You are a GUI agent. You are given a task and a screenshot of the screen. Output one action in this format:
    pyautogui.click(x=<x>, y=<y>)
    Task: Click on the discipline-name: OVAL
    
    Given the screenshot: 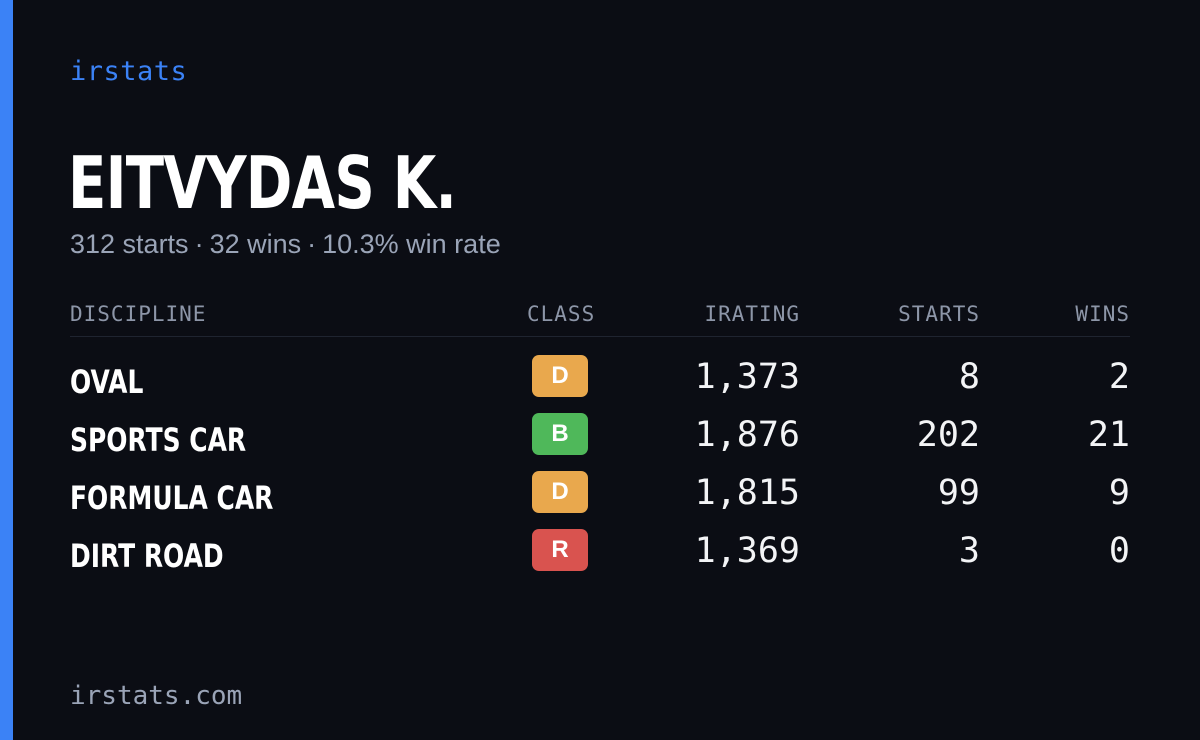 What is the action you would take?
    pyautogui.click(x=107, y=382)
    